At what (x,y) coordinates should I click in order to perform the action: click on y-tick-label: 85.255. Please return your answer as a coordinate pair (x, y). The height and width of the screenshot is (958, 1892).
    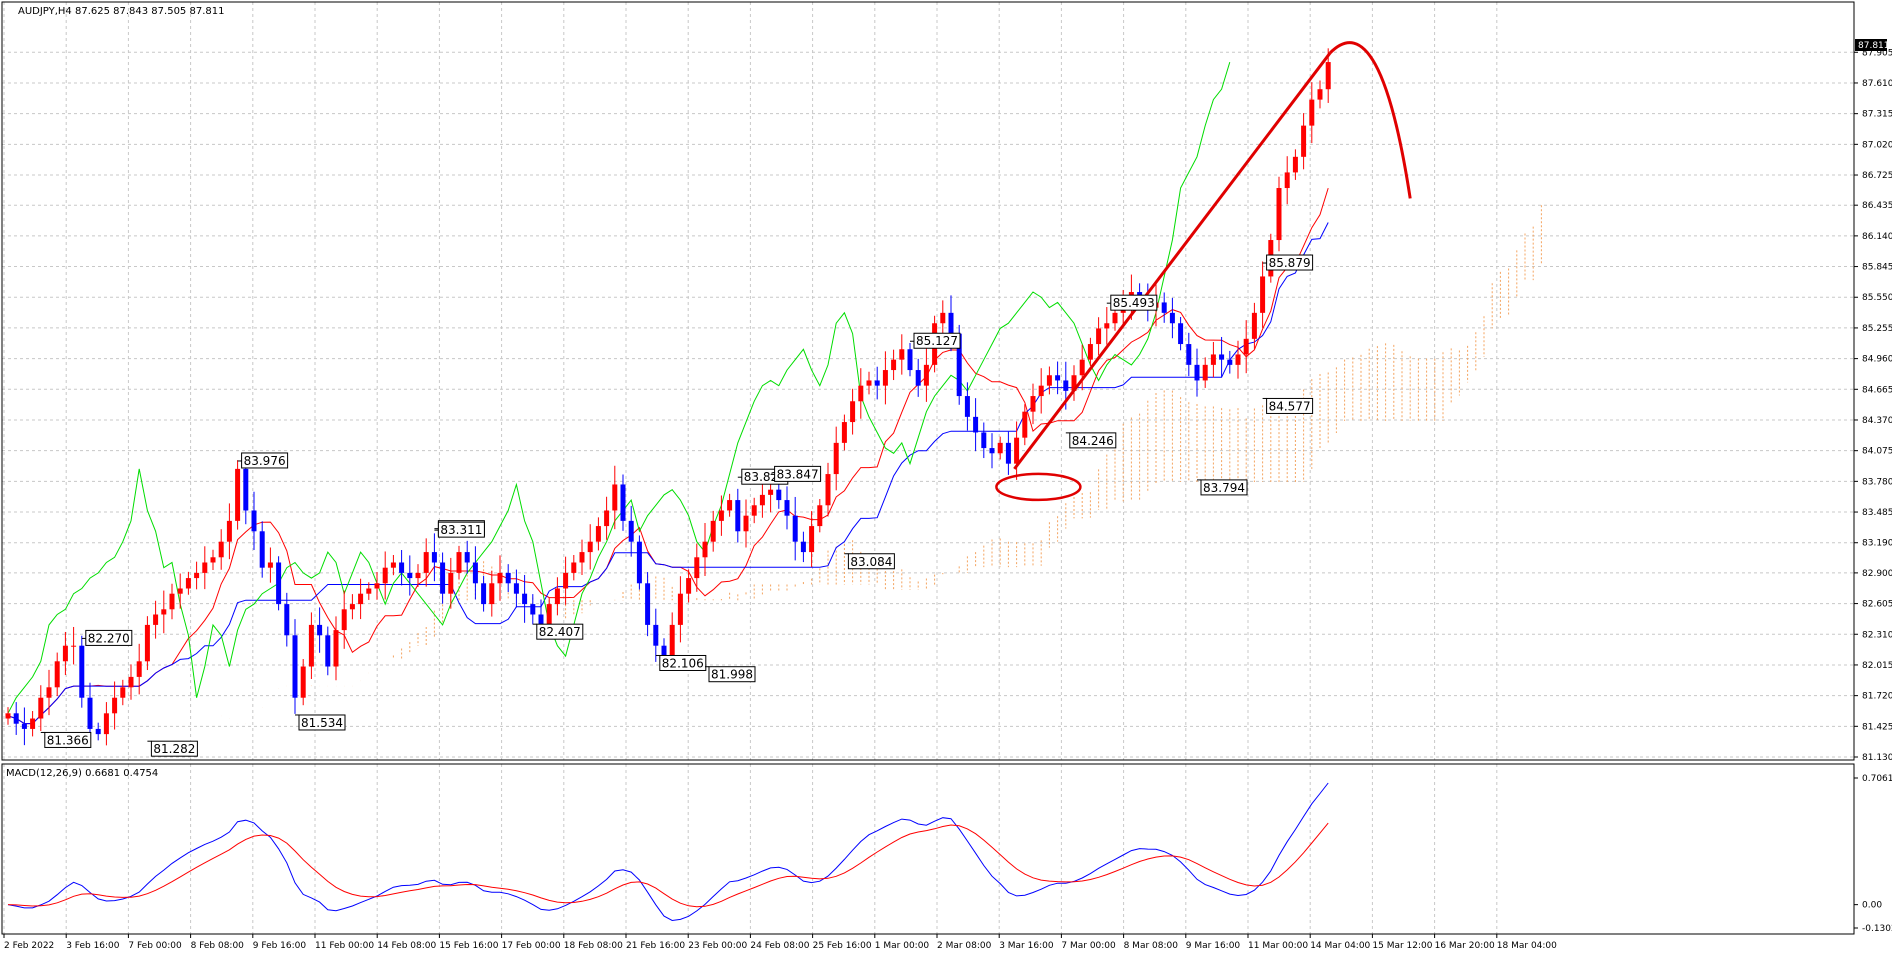
    Looking at the image, I should click on (1877, 329).